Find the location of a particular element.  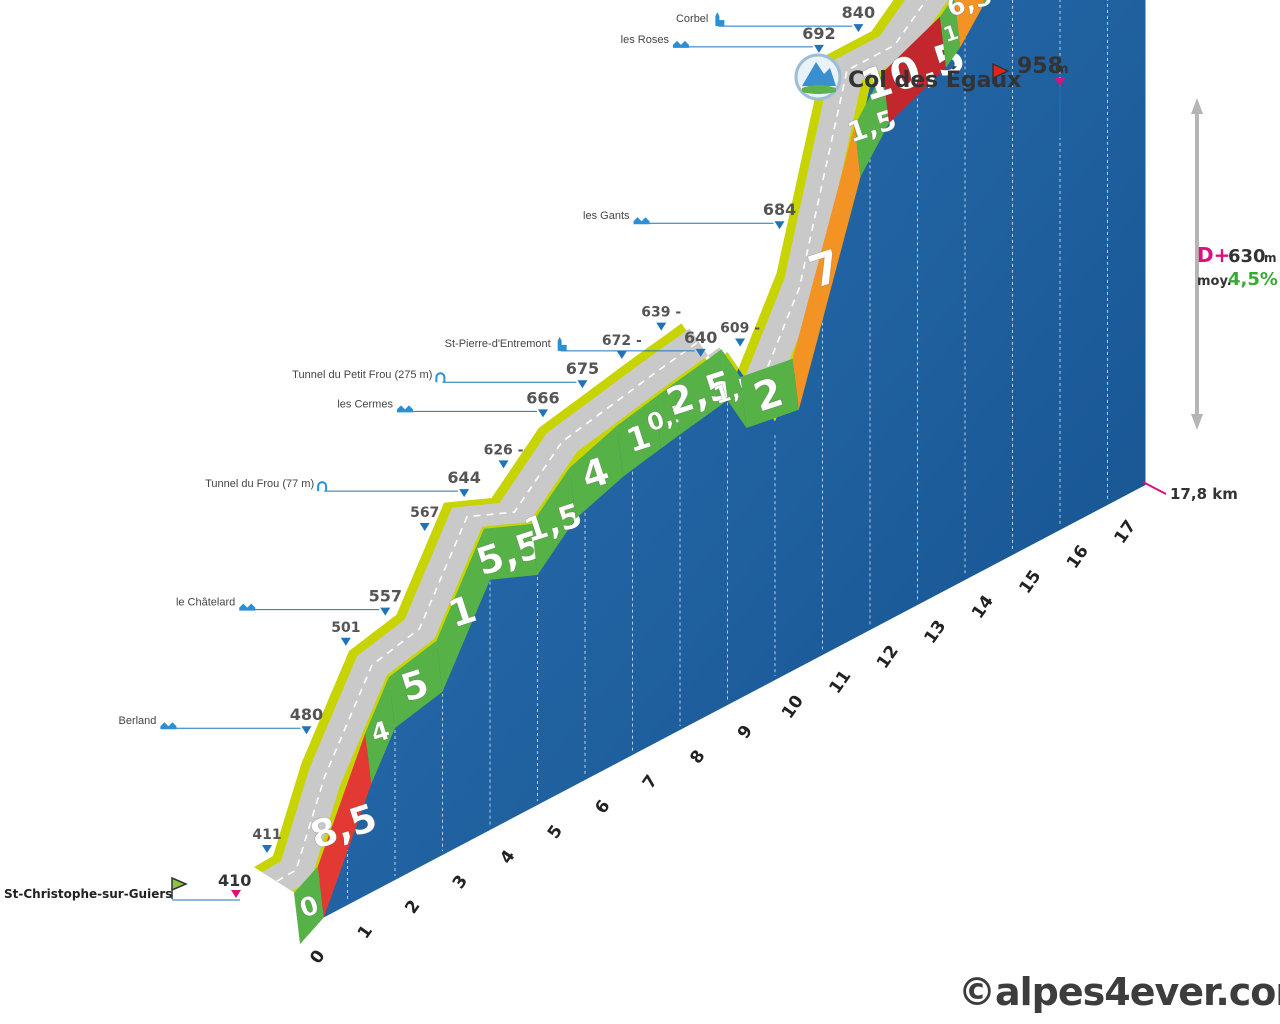

waypoint-altitude: 480 is located at coordinates (306, 714).